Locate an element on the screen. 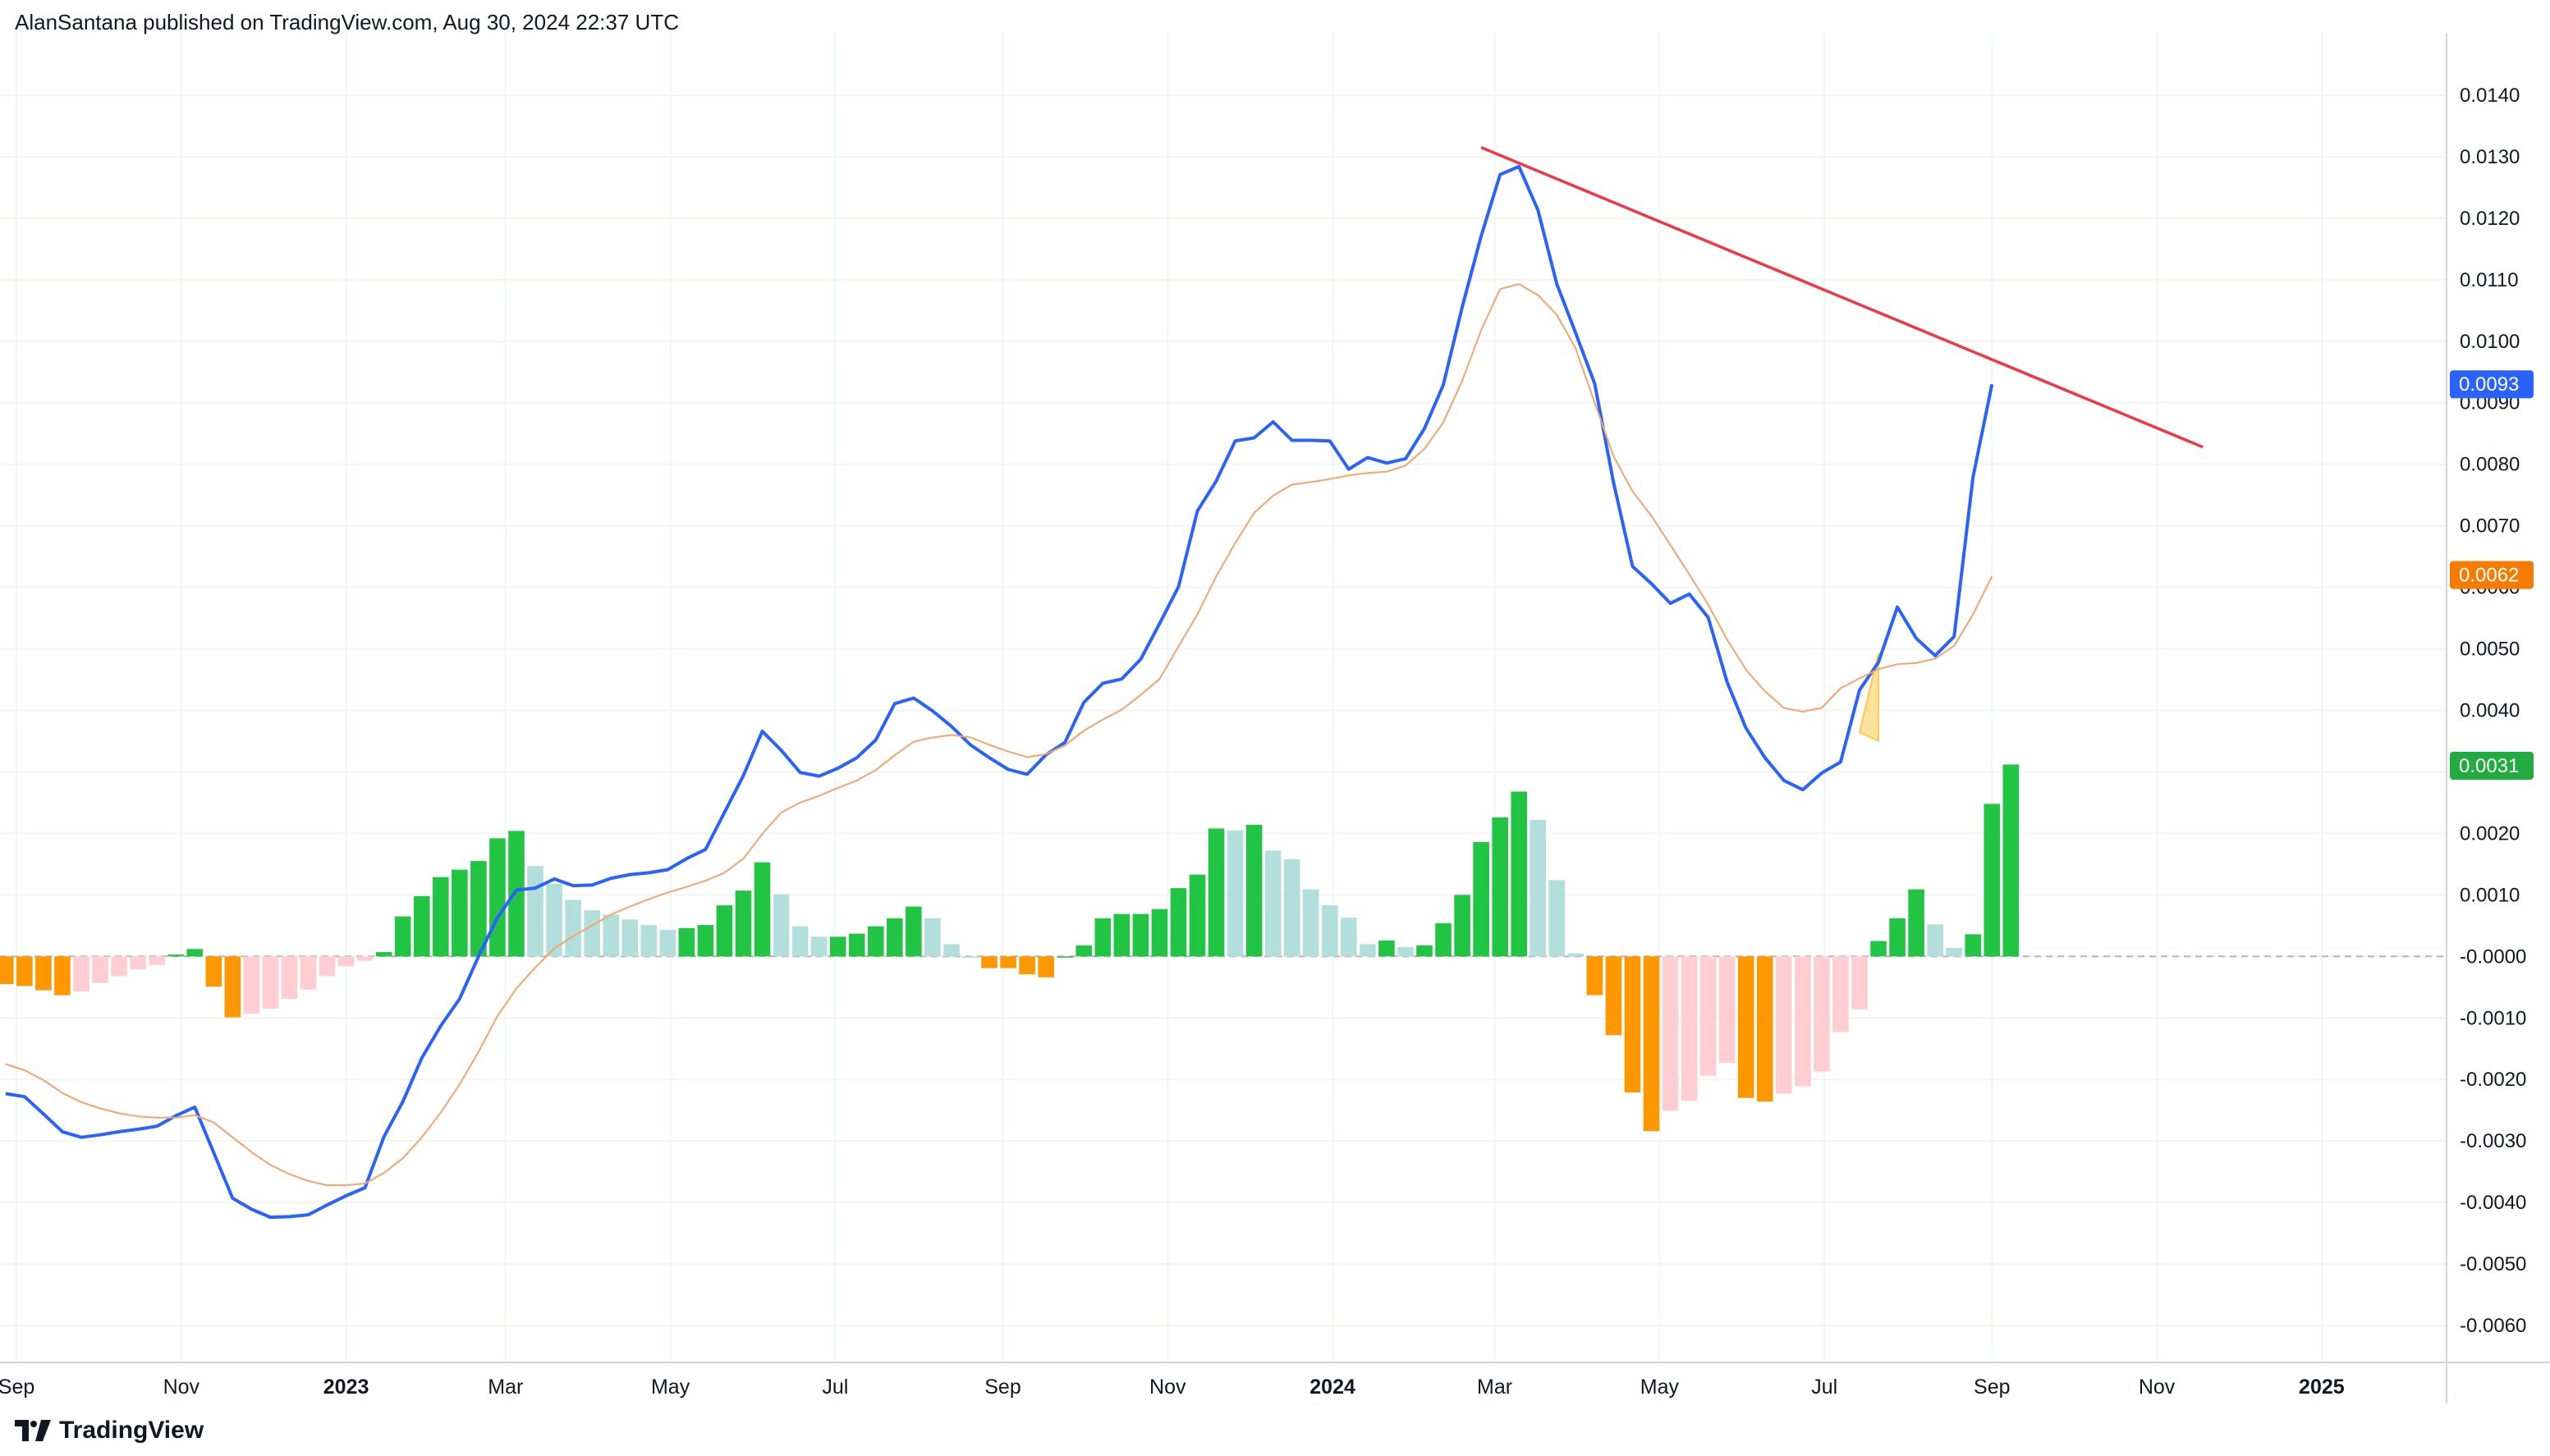 Image resolution: width=2550 pixels, height=1456 pixels. y-tick-label: 0.0040 is located at coordinates (2490, 710).